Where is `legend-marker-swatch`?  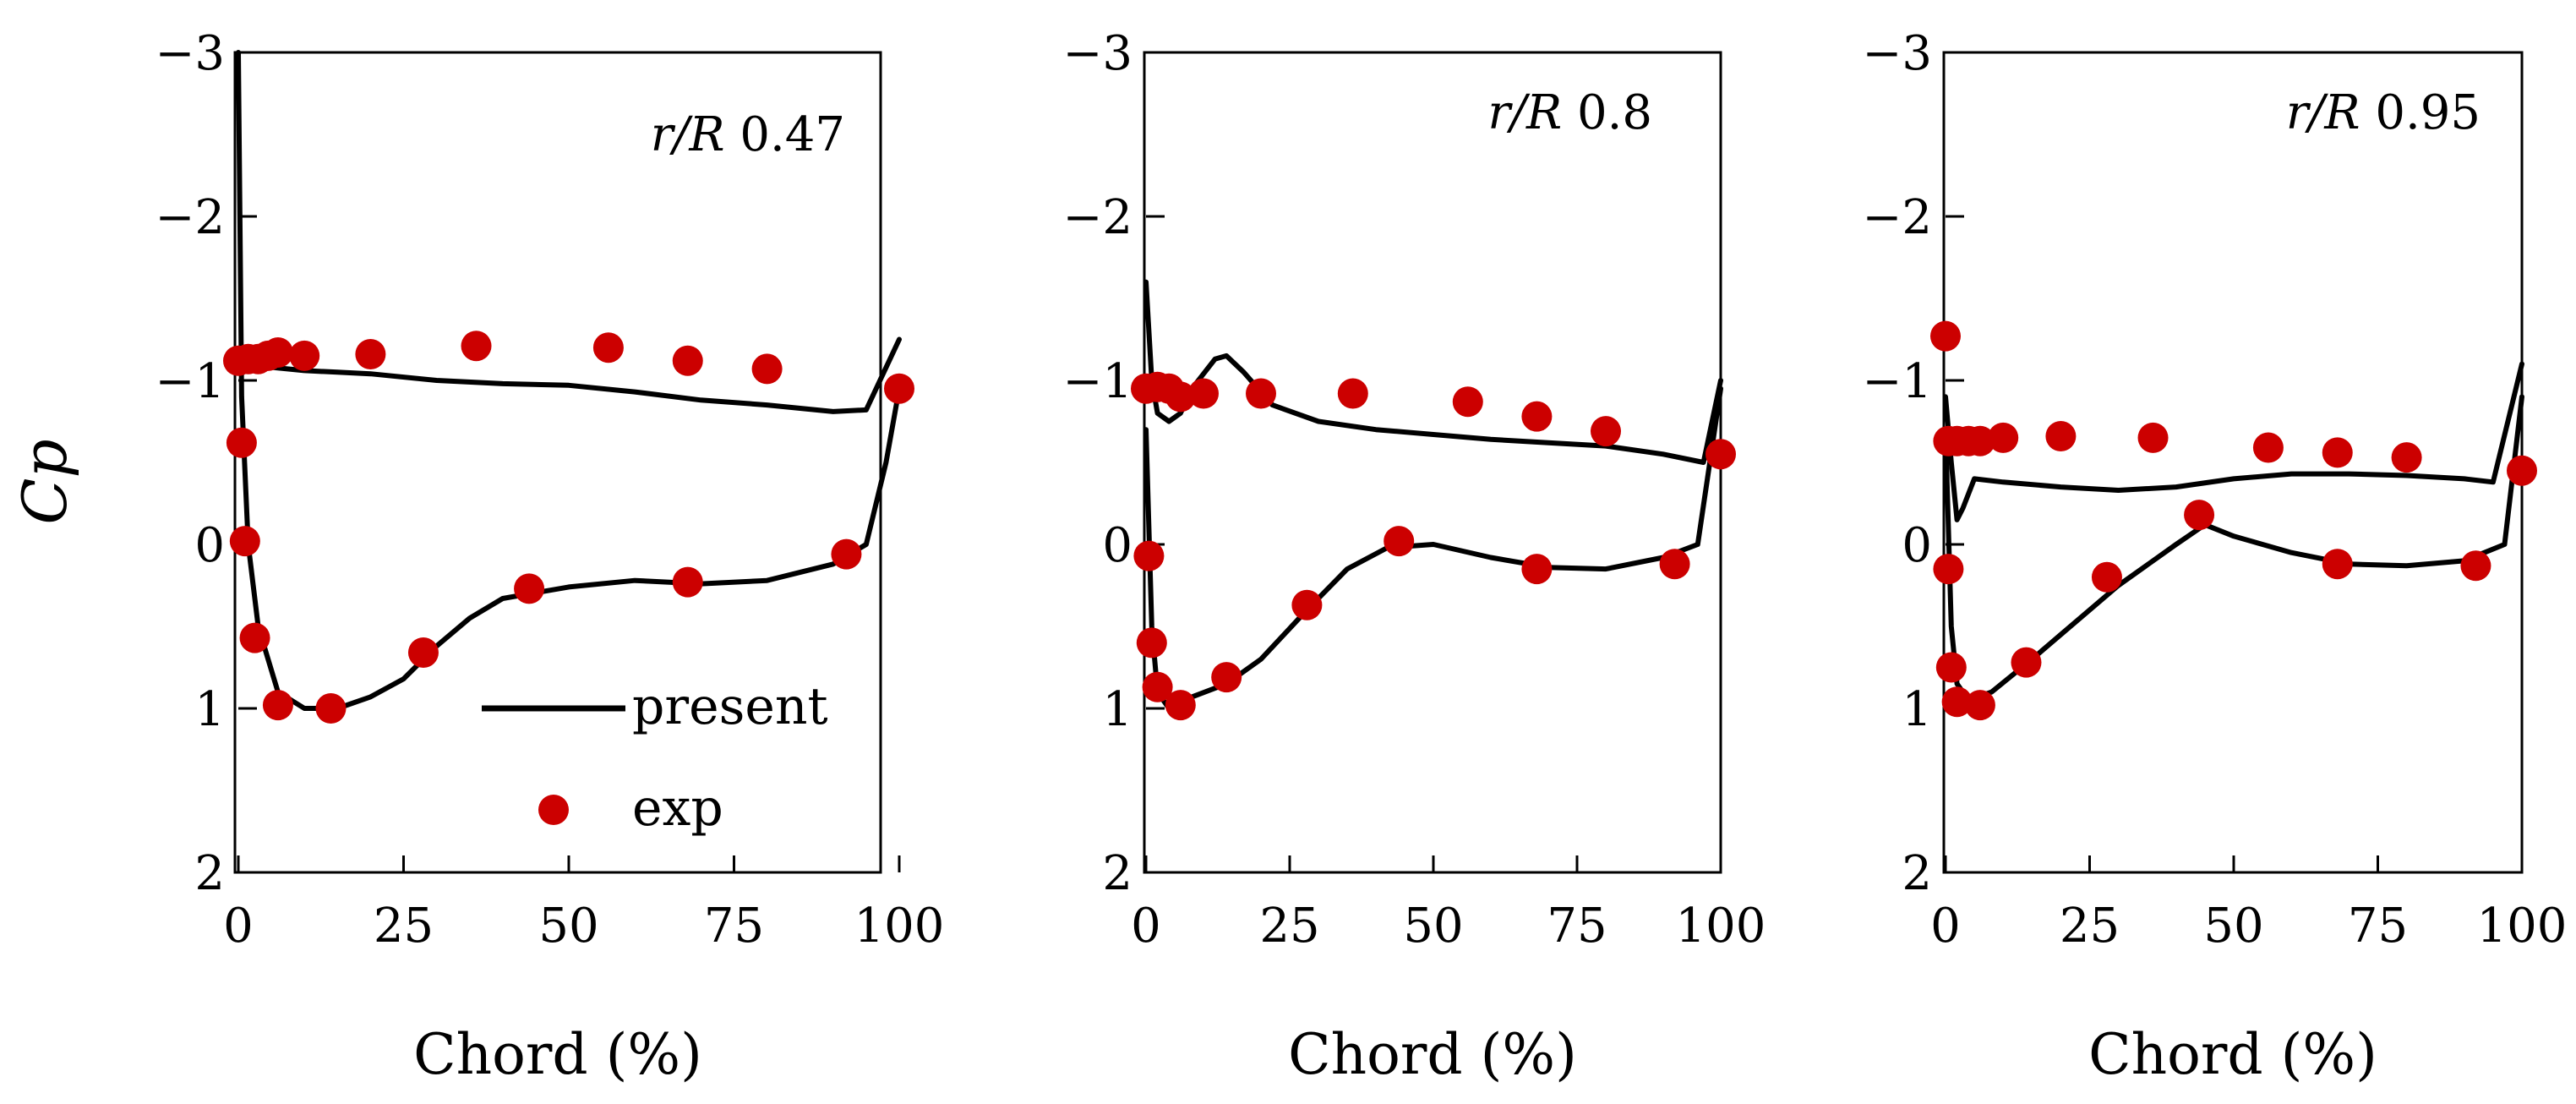
legend-marker-swatch is located at coordinates (553, 810).